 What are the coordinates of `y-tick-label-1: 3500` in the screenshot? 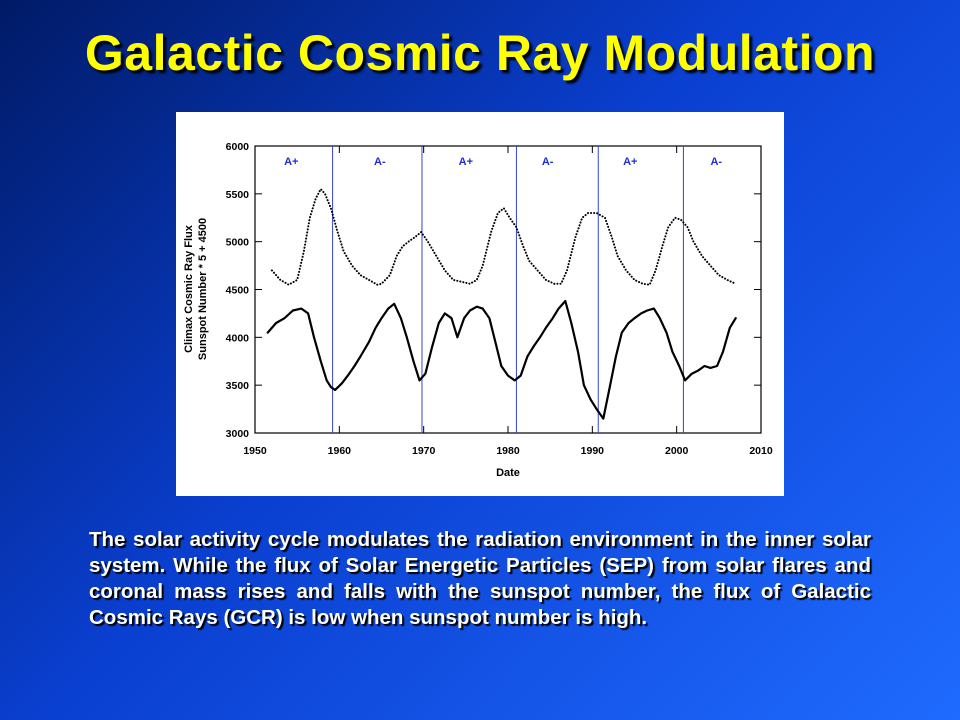 It's located at (238, 386).